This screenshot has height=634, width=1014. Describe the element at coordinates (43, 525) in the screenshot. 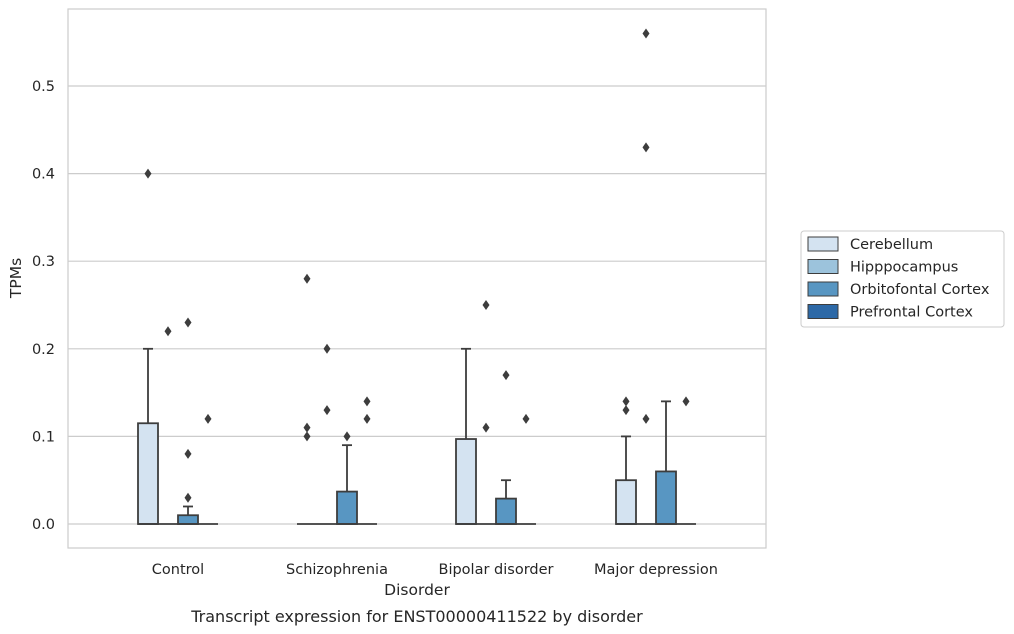

I see `y-tick-label: 0.0` at that location.